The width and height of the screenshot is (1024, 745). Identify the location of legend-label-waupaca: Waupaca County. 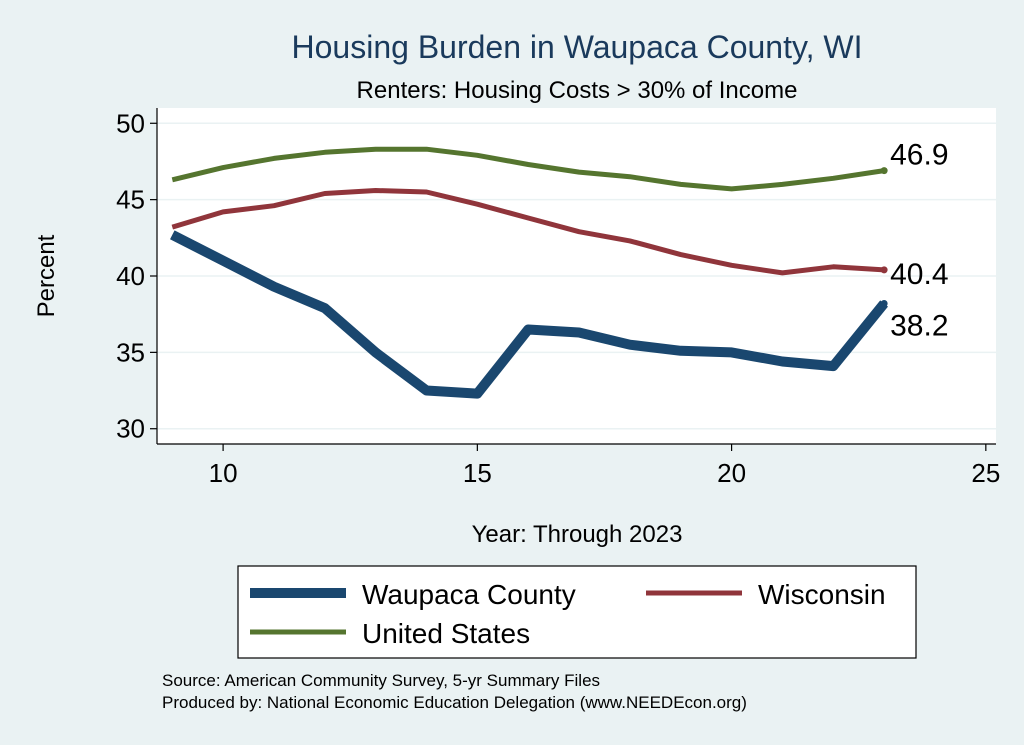
(469, 594).